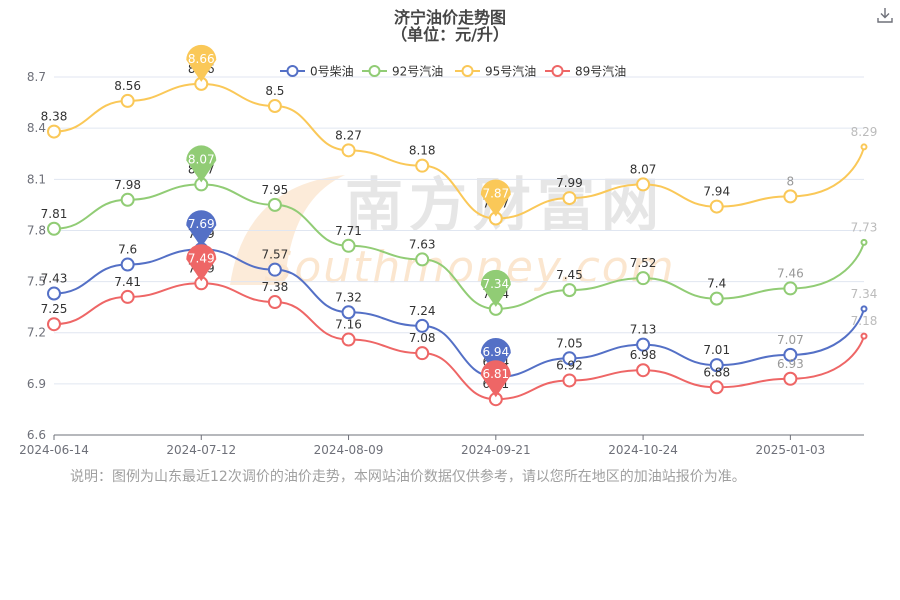  Describe the element at coordinates (495, 194) in the screenshot. I see `marker-pin-label: 7.87` at that location.